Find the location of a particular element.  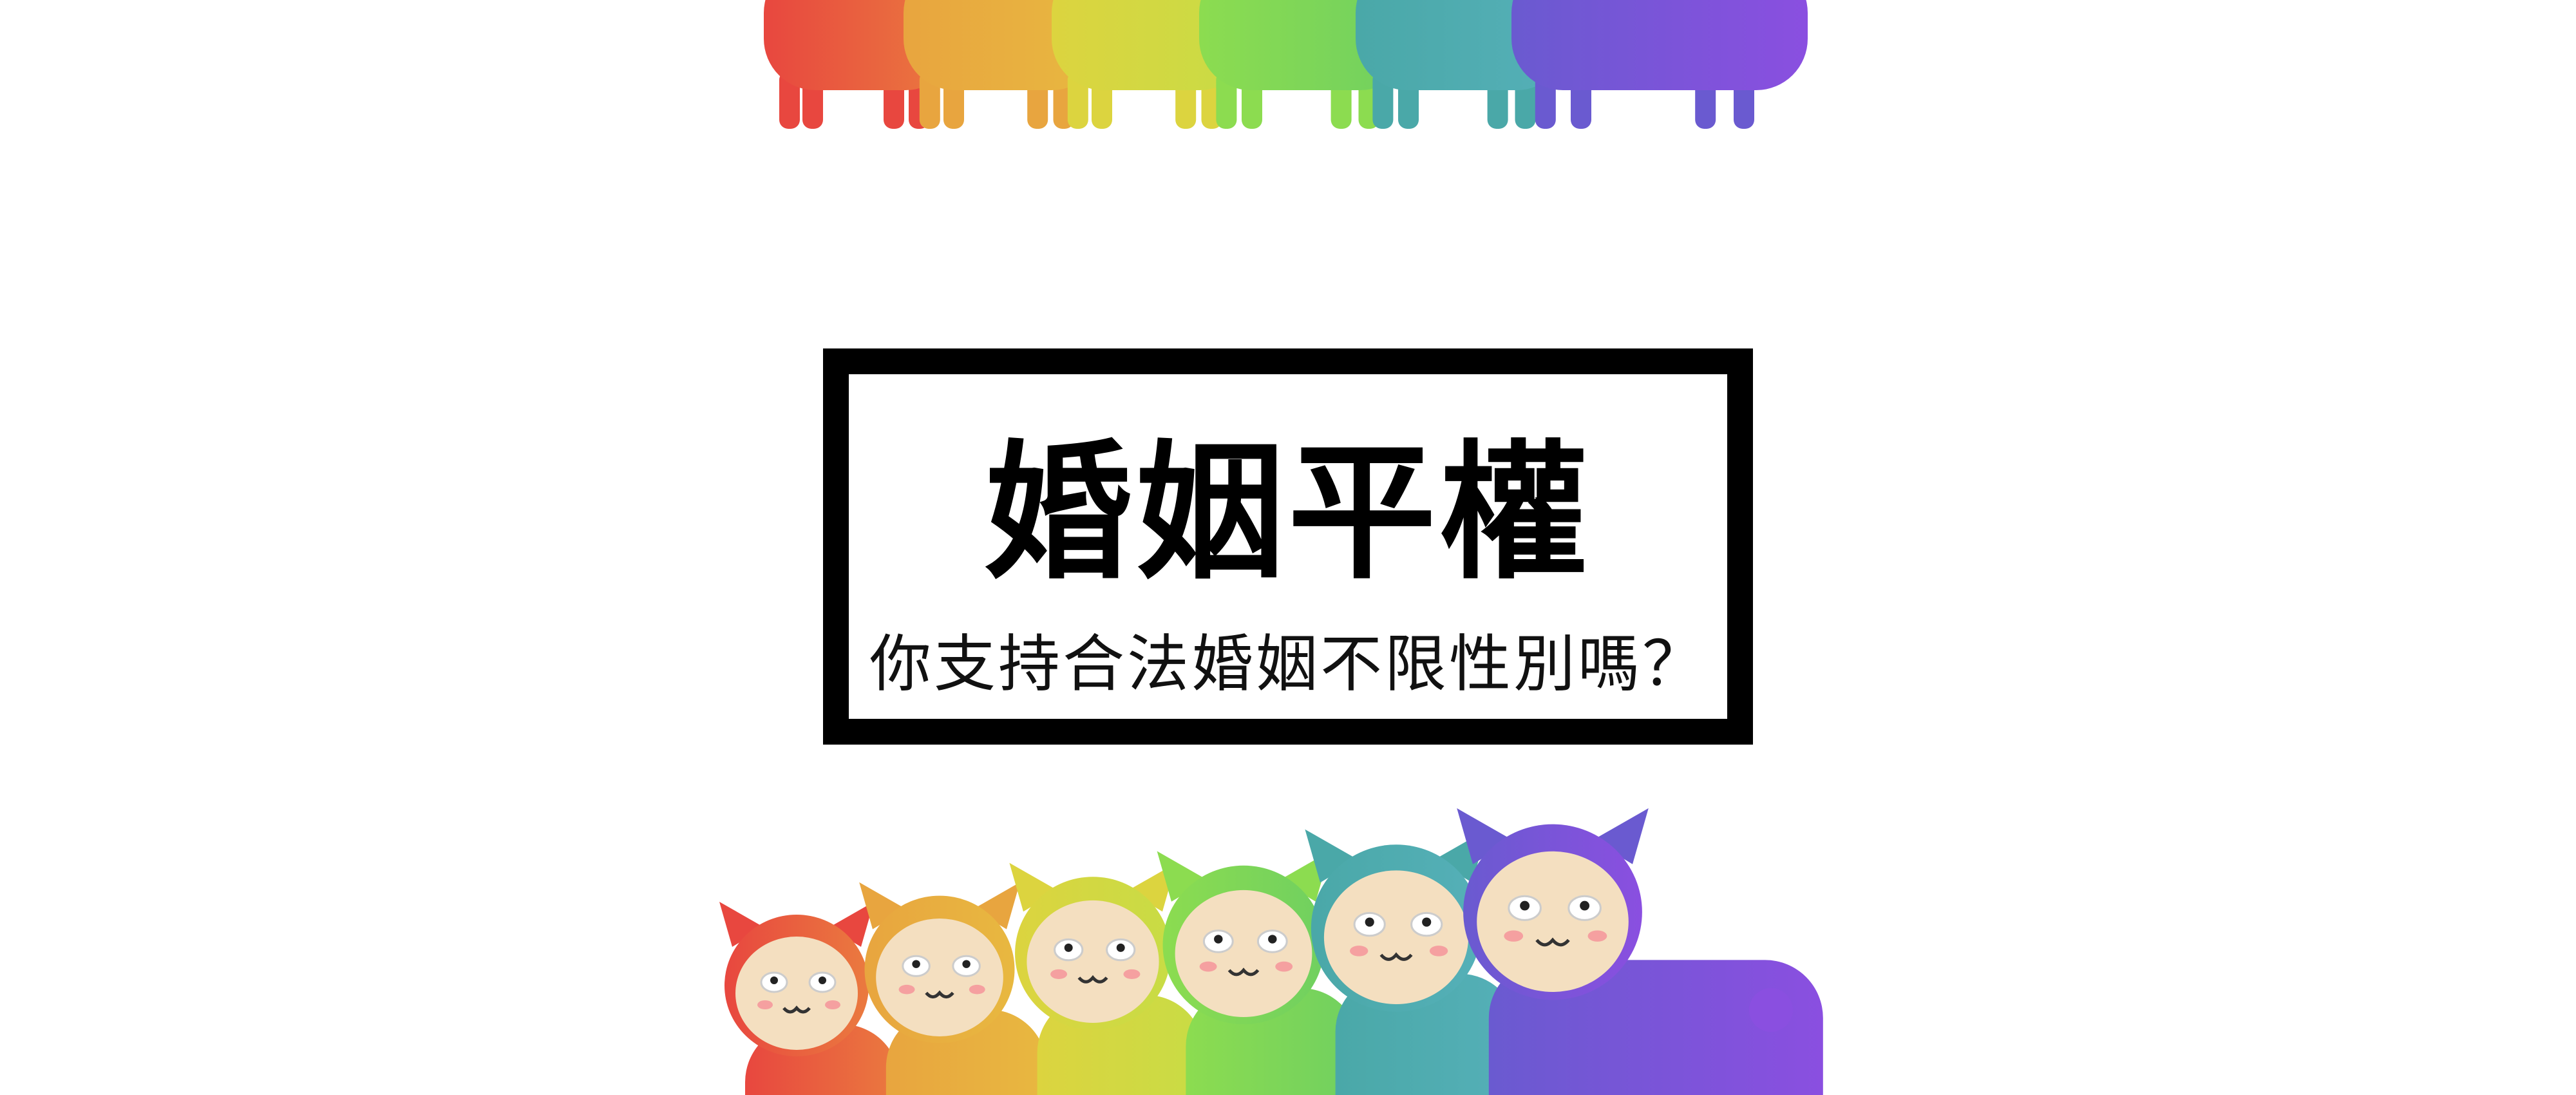

title-card: 婚姻平權 你支持合法婚姻不限性別嗎？ is located at coordinates (1288, 546).